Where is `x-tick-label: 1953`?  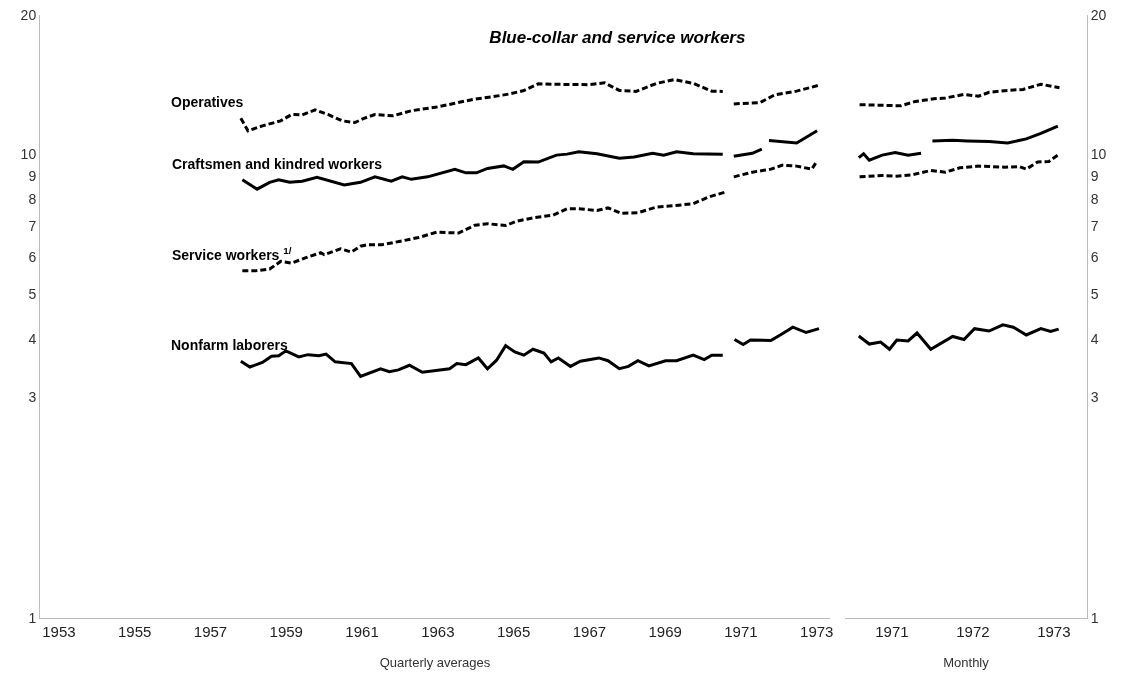 x-tick-label: 1953 is located at coordinates (59, 631).